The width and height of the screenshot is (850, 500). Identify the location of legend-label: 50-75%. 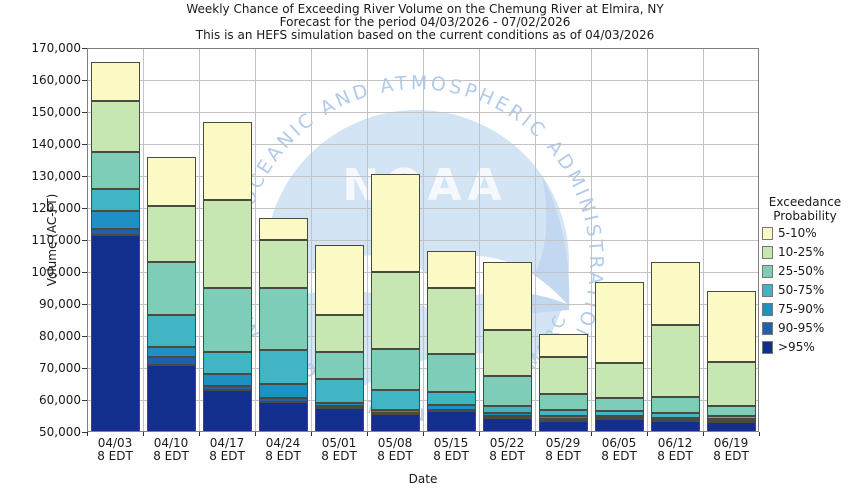
(801, 290).